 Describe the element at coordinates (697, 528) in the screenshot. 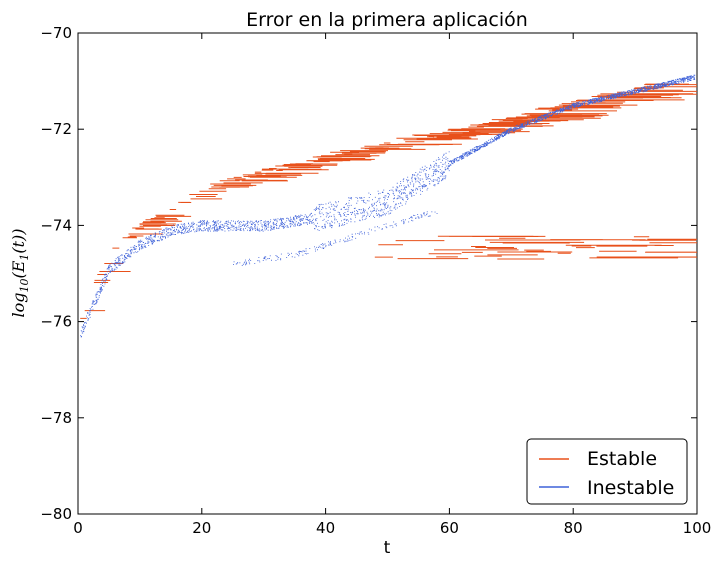

I see `x-tick-label: 100` at that location.